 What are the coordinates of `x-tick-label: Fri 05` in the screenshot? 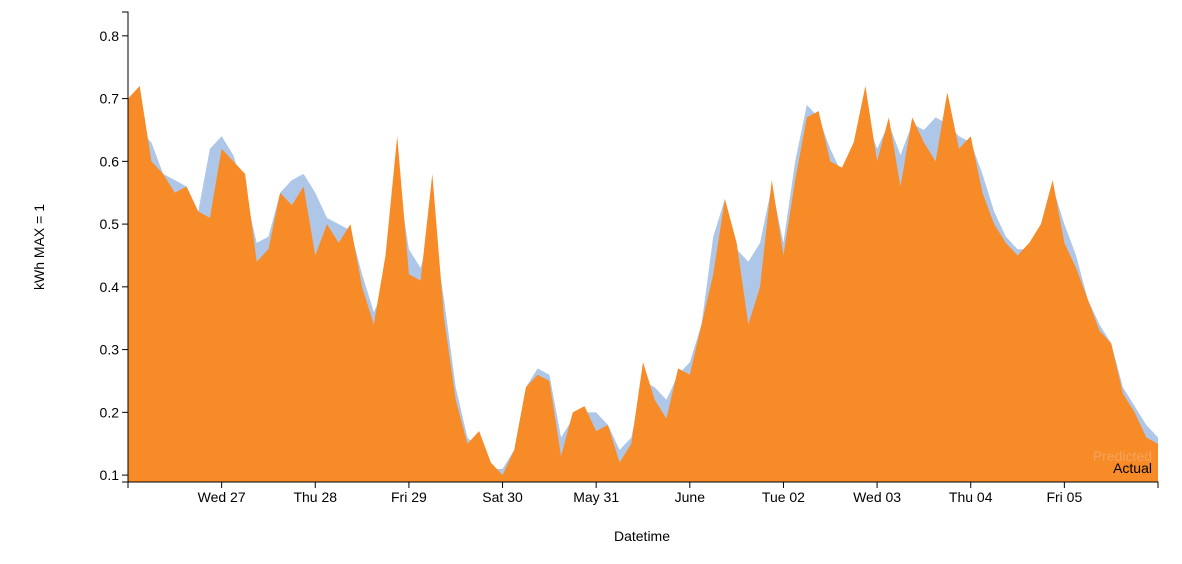 It's located at (1064, 497).